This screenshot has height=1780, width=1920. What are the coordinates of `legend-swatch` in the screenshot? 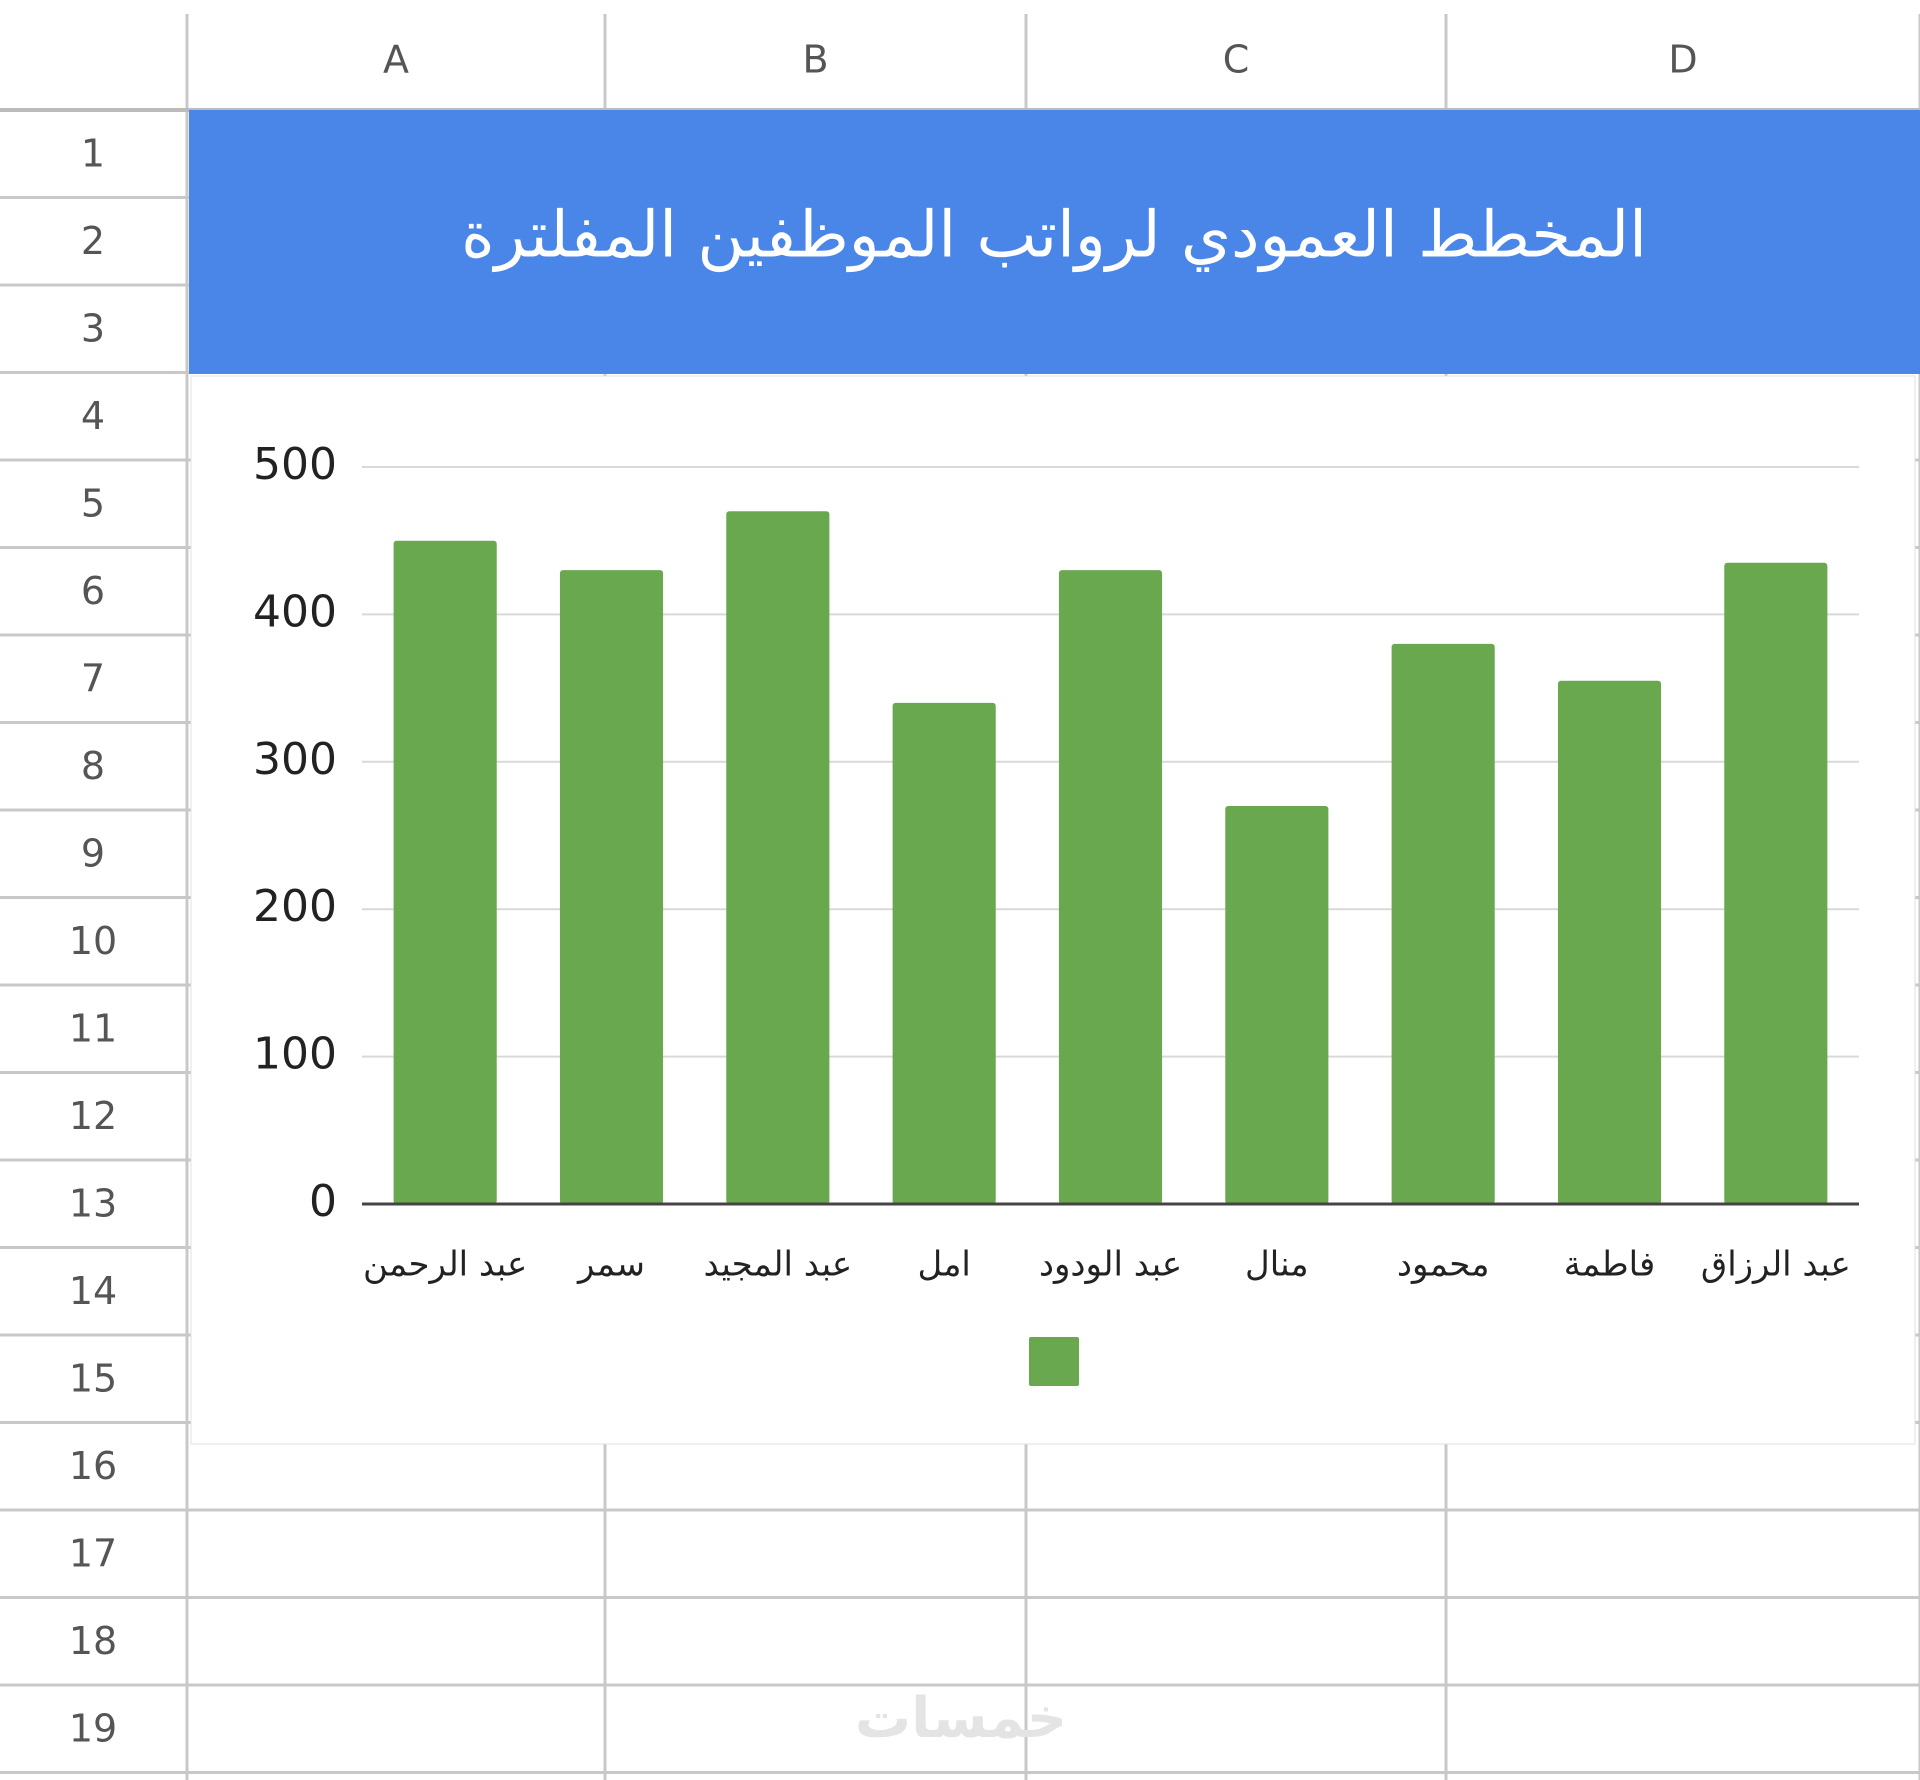 It's located at (1054, 1361).